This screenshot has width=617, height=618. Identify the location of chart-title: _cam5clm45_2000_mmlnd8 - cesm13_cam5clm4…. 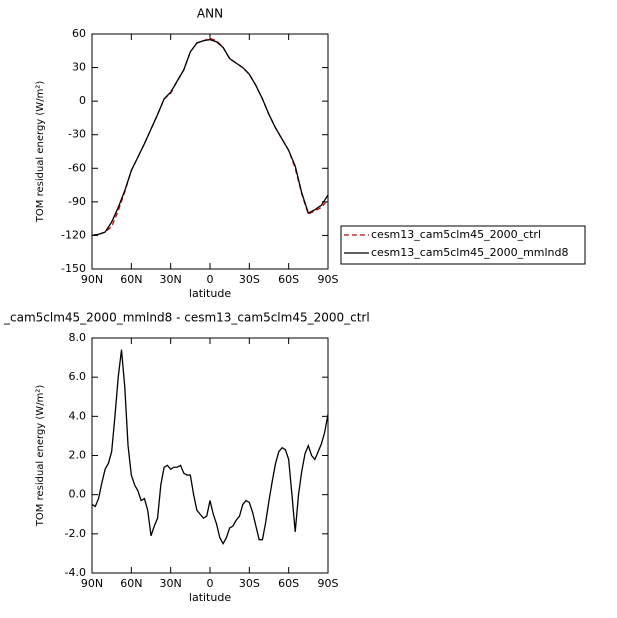
(186, 318).